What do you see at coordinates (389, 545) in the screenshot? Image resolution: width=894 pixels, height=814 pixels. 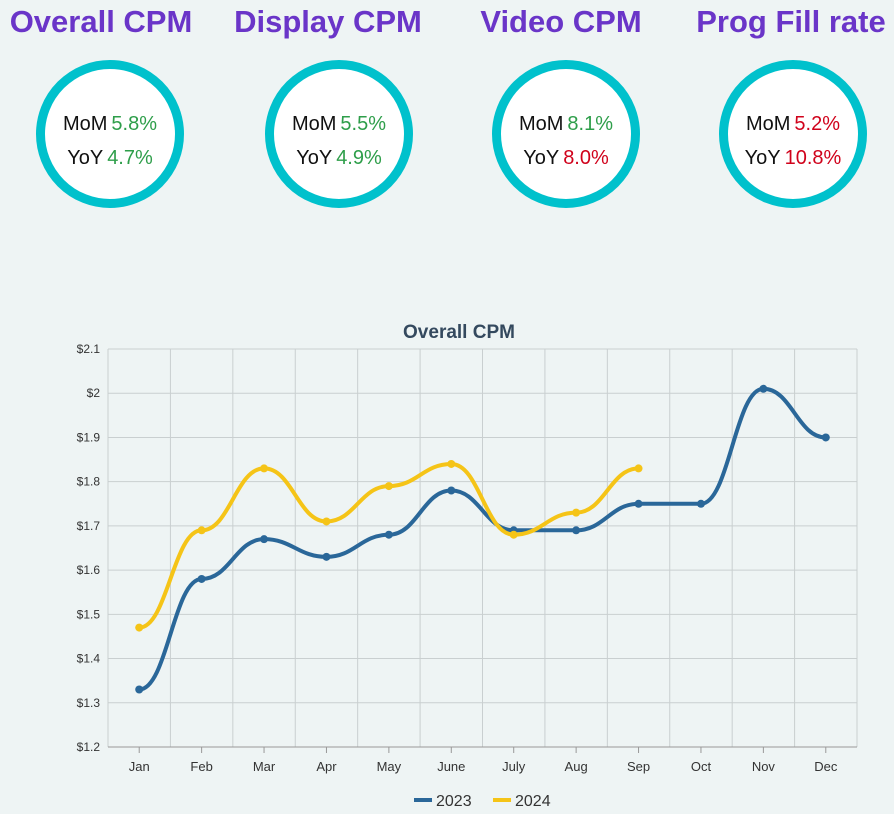 I see `series-line-2024` at bounding box center [389, 545].